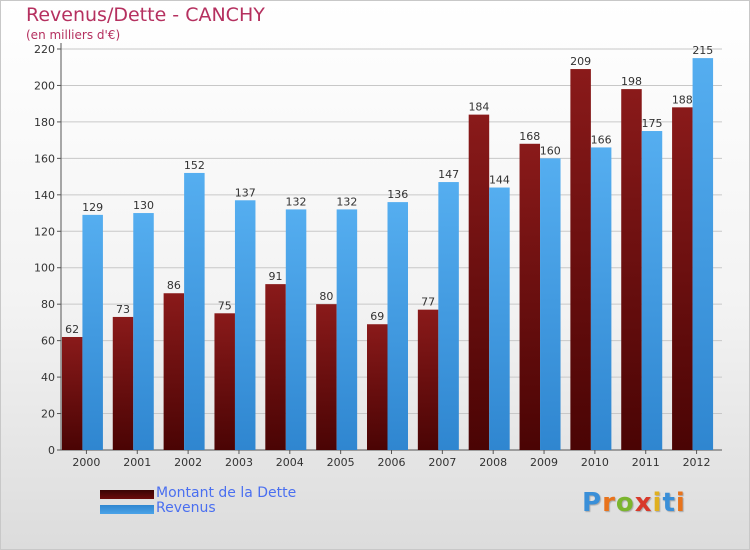 The width and height of the screenshot is (750, 550). Describe the element at coordinates (225, 305) in the screenshot. I see `data-label-debt: 75` at that location.